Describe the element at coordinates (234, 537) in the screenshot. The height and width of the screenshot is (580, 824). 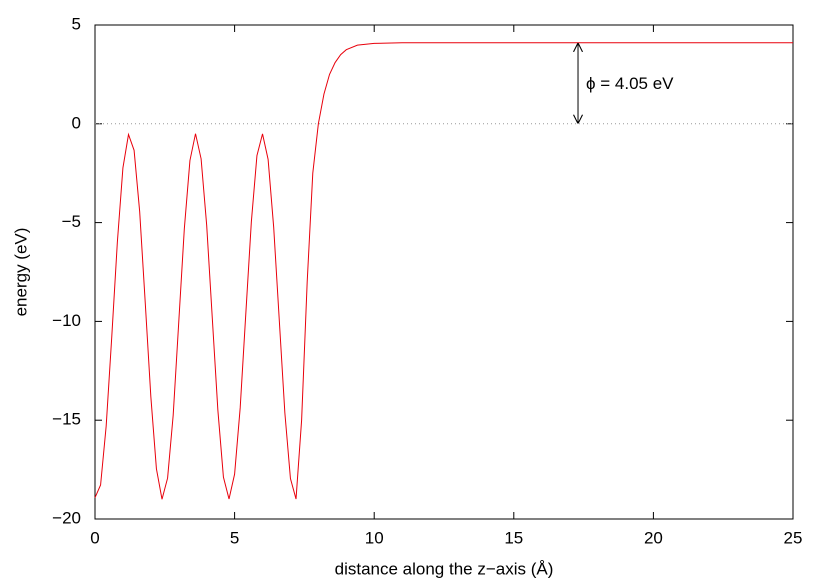
I see `x-tick-label: 5` at that location.